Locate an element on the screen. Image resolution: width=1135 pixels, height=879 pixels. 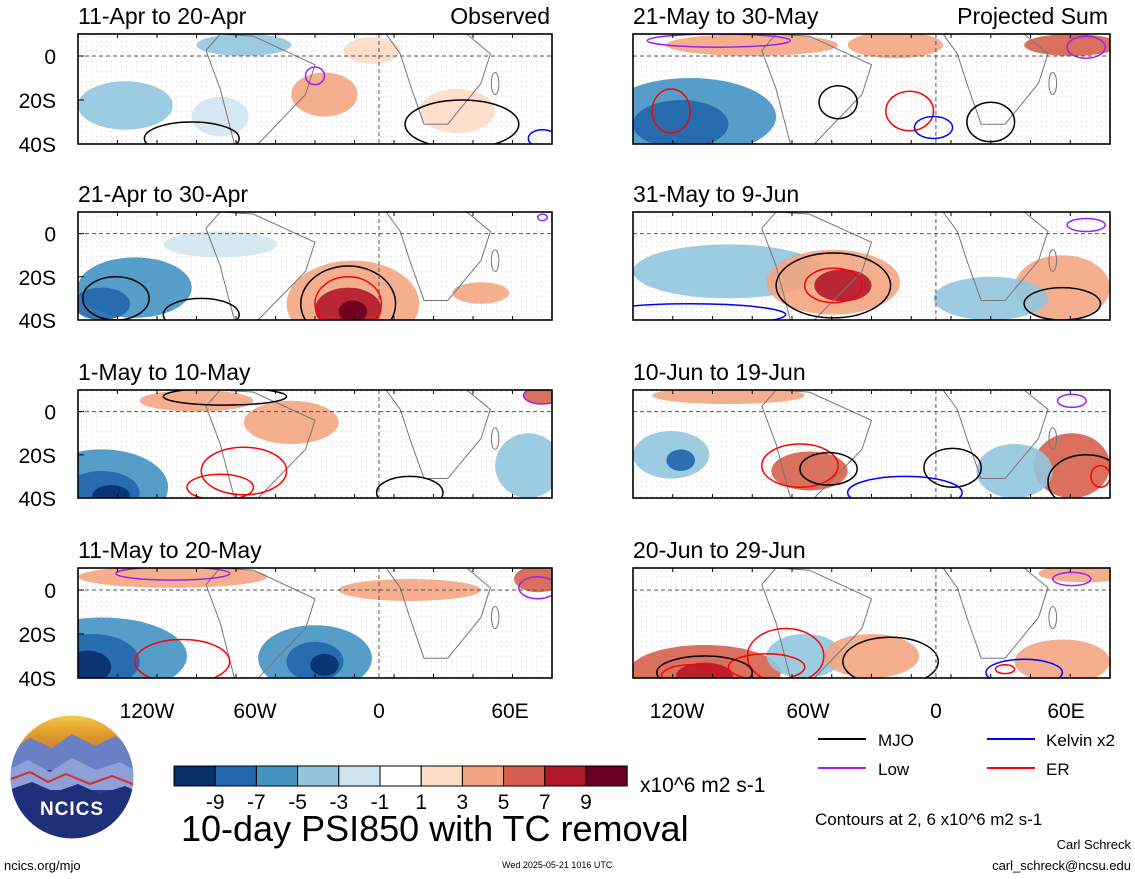
panel-period-title: 20-Jun to 29-Jun is located at coordinates (719, 550).